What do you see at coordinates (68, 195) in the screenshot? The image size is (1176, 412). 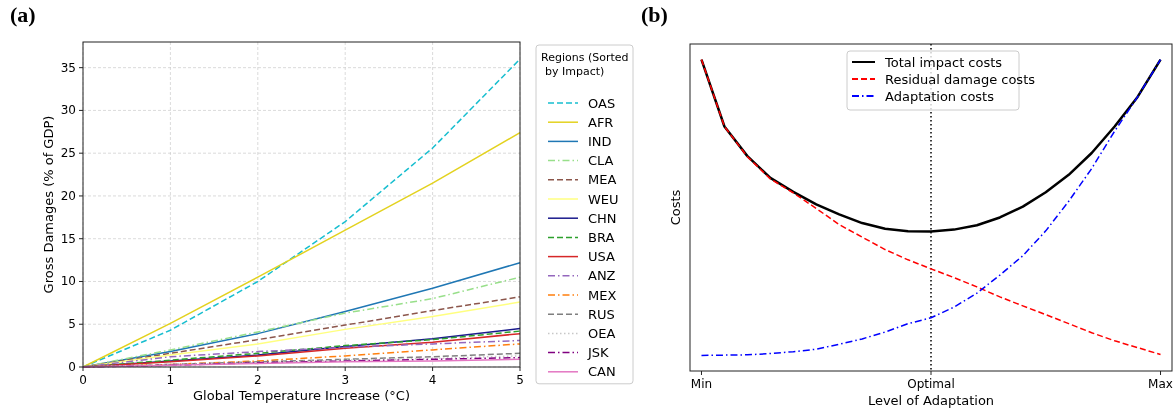 I see `y-tick-label: 20` at bounding box center [68, 195].